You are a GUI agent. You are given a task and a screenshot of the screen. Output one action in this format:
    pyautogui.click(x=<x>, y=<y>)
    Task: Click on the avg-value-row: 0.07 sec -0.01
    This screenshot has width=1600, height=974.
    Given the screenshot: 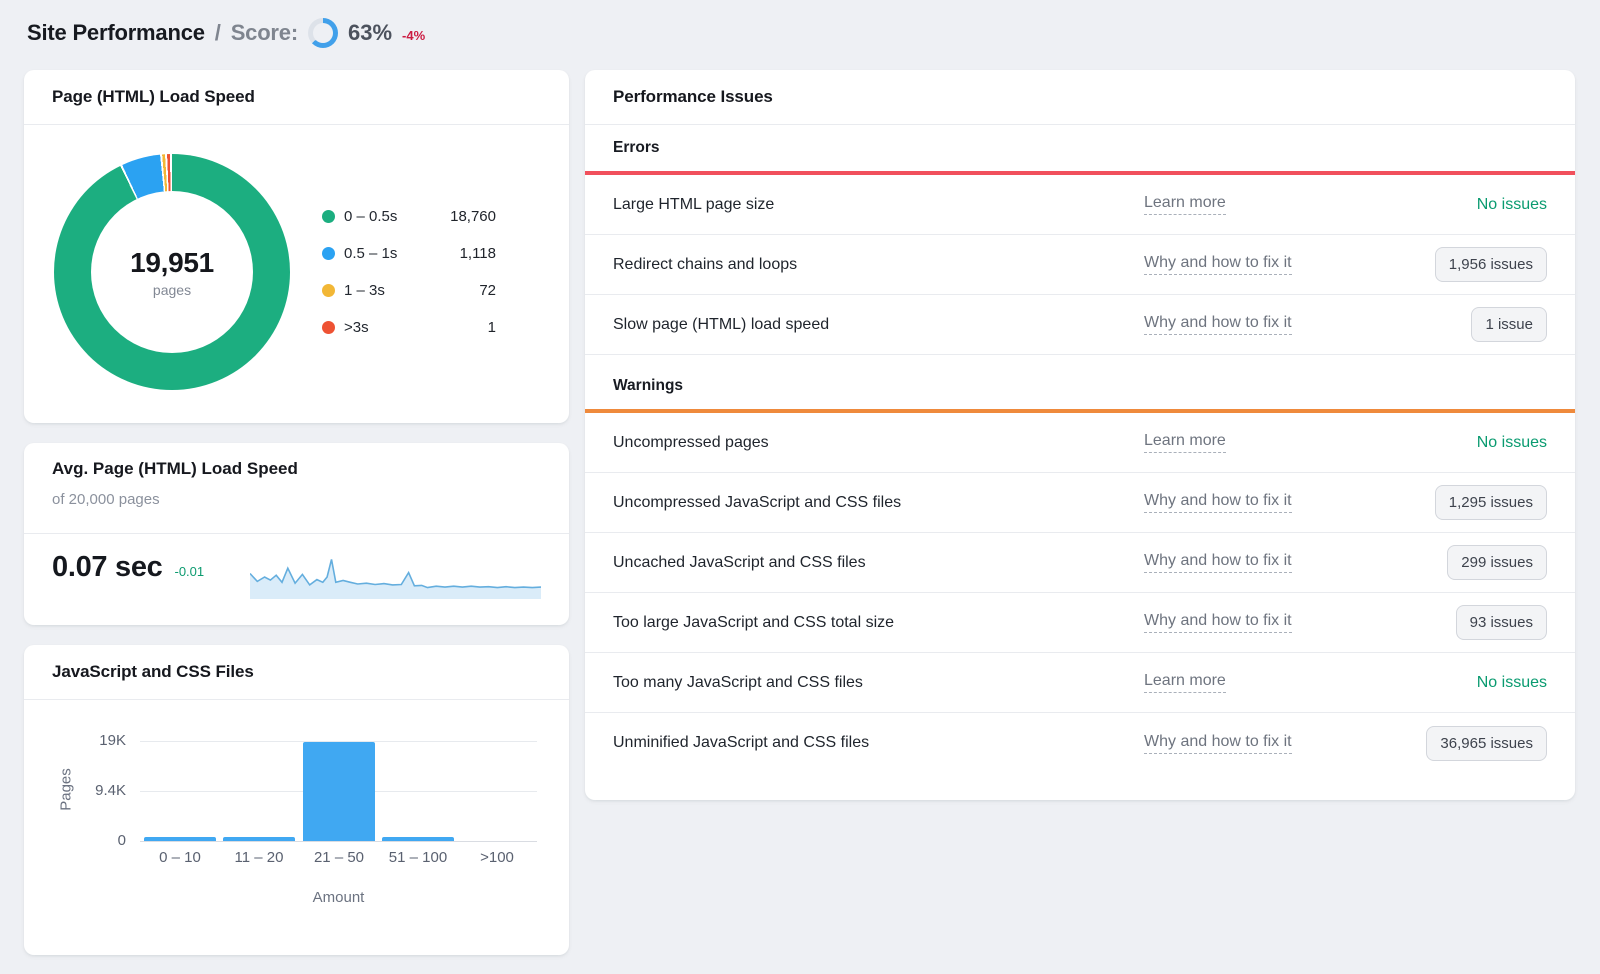 What is the action you would take?
    pyautogui.click(x=128, y=567)
    